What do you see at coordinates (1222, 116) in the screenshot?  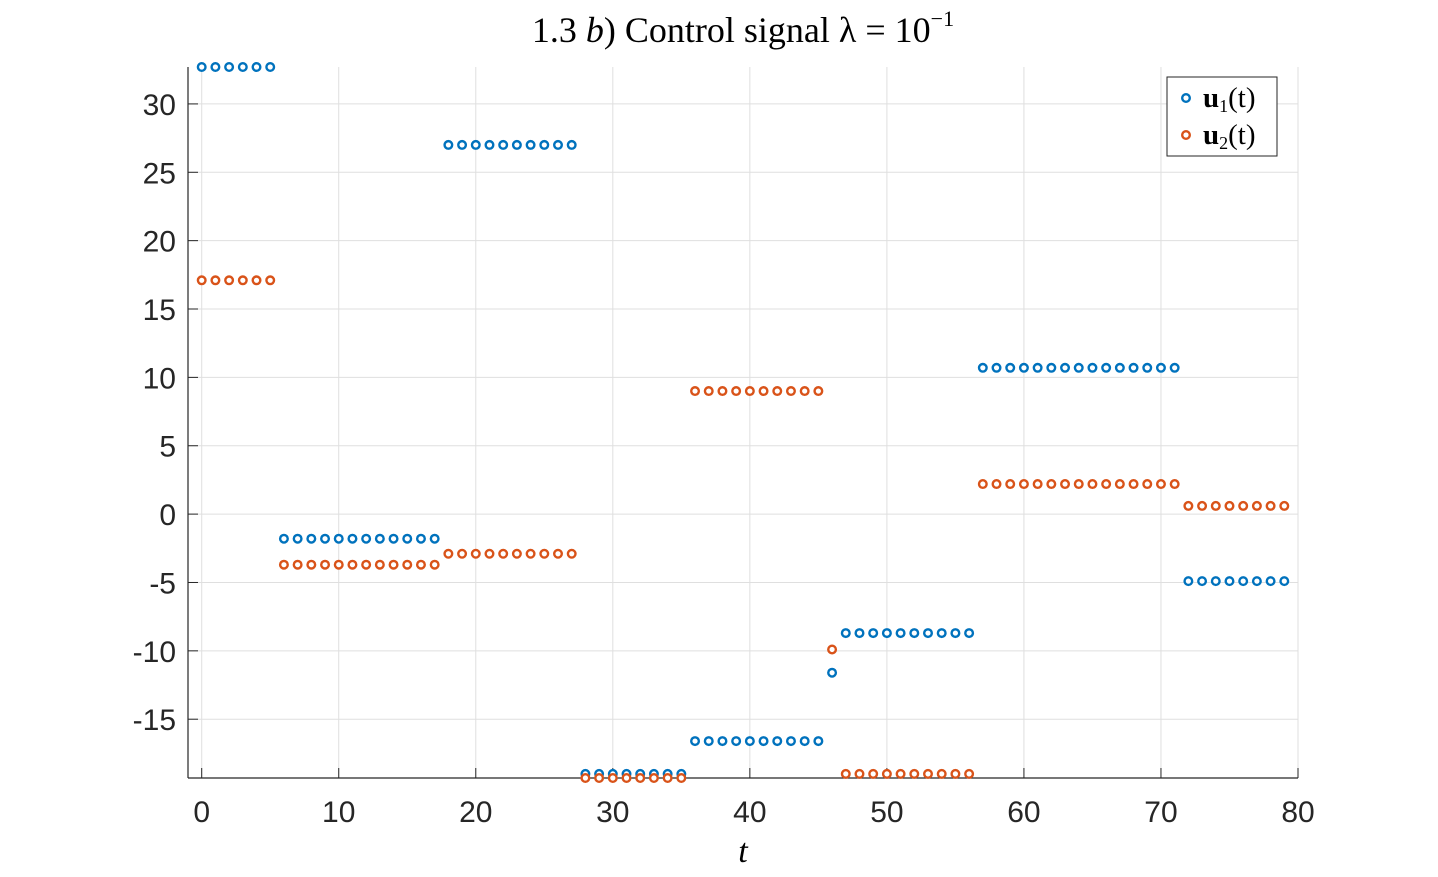 I see `legend-box` at bounding box center [1222, 116].